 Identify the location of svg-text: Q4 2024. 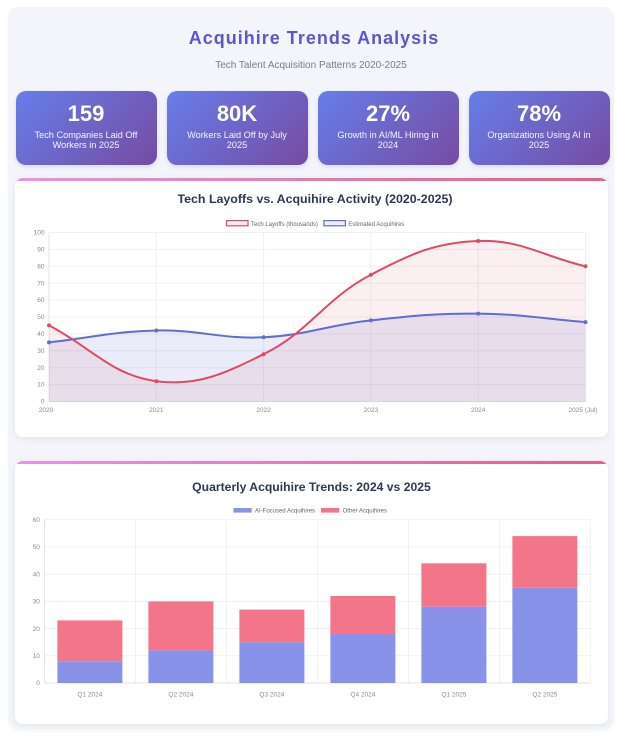
(362, 694).